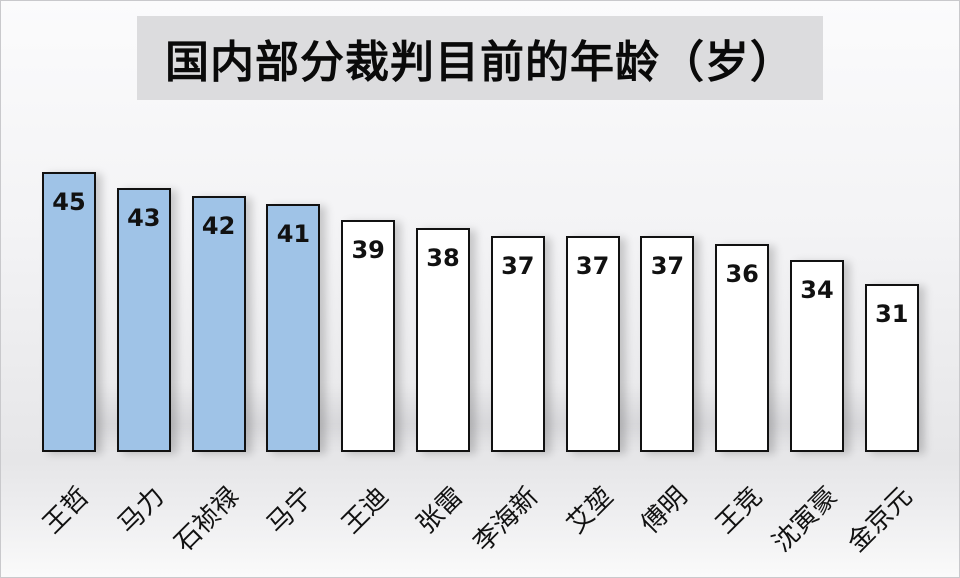 This screenshot has width=960, height=578. Describe the element at coordinates (892, 314) in the screenshot. I see `bar-value-label: 31` at that location.